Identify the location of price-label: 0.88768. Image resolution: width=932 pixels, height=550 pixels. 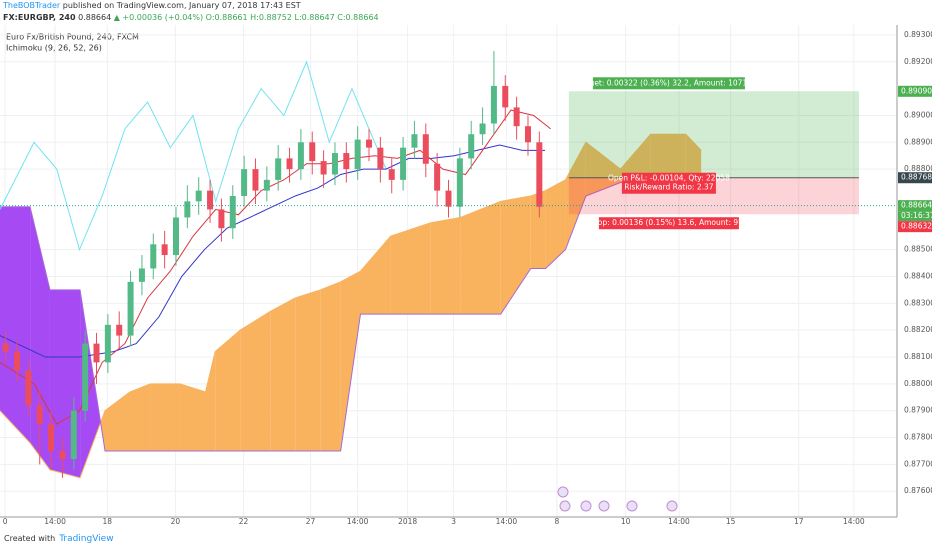
(916, 177).